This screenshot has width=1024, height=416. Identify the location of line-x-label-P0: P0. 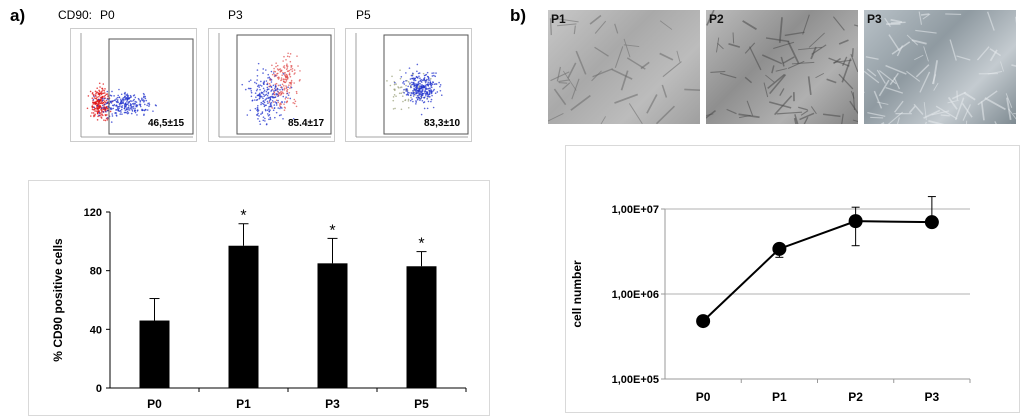
(703, 397).